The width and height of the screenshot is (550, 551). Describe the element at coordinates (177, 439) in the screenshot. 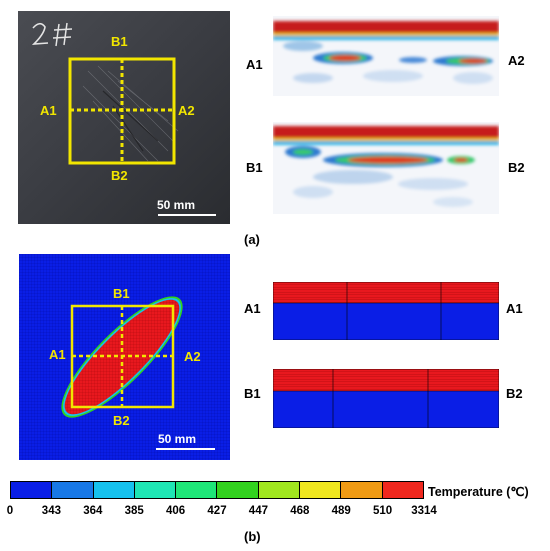

I see `sim-scale-bar-text: 50 mm` at that location.